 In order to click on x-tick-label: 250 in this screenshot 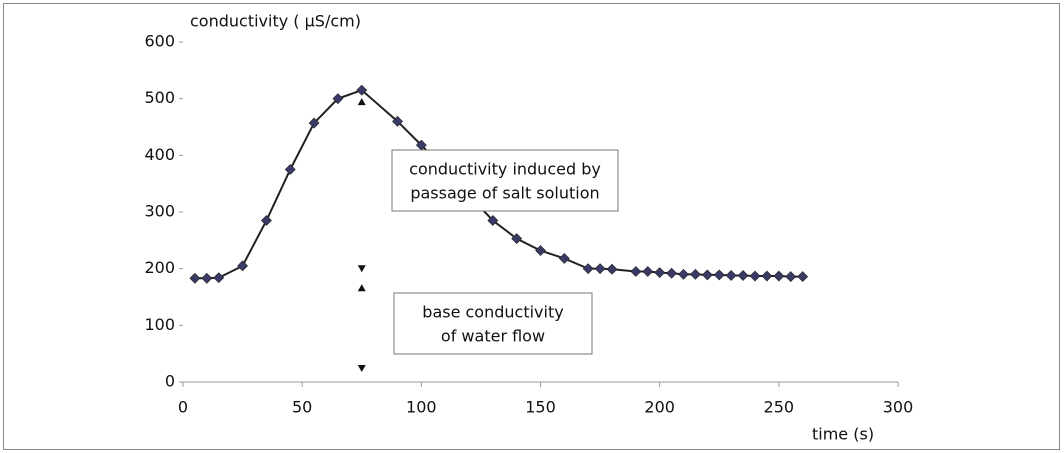, I will do `click(779, 407)`.